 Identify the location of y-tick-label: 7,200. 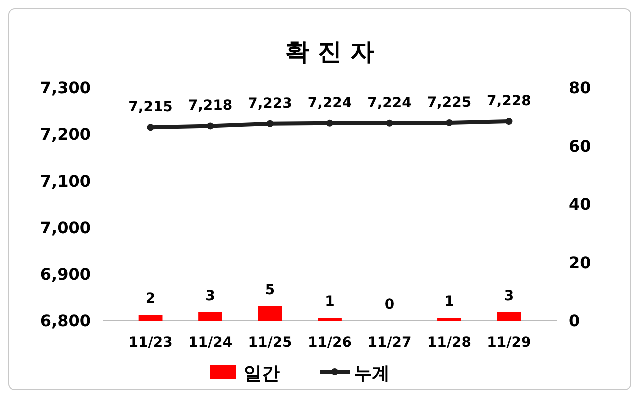
(65, 134).